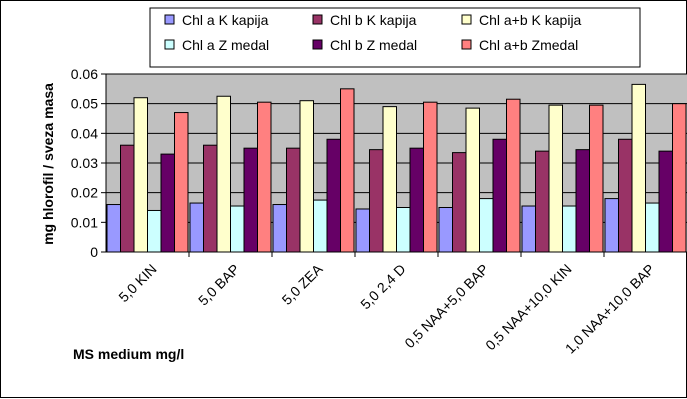 The image size is (687, 399). Describe the element at coordinates (48, 164) in the screenshot. I see `y-axis-title: mg hlorofil / sveza masa` at that location.